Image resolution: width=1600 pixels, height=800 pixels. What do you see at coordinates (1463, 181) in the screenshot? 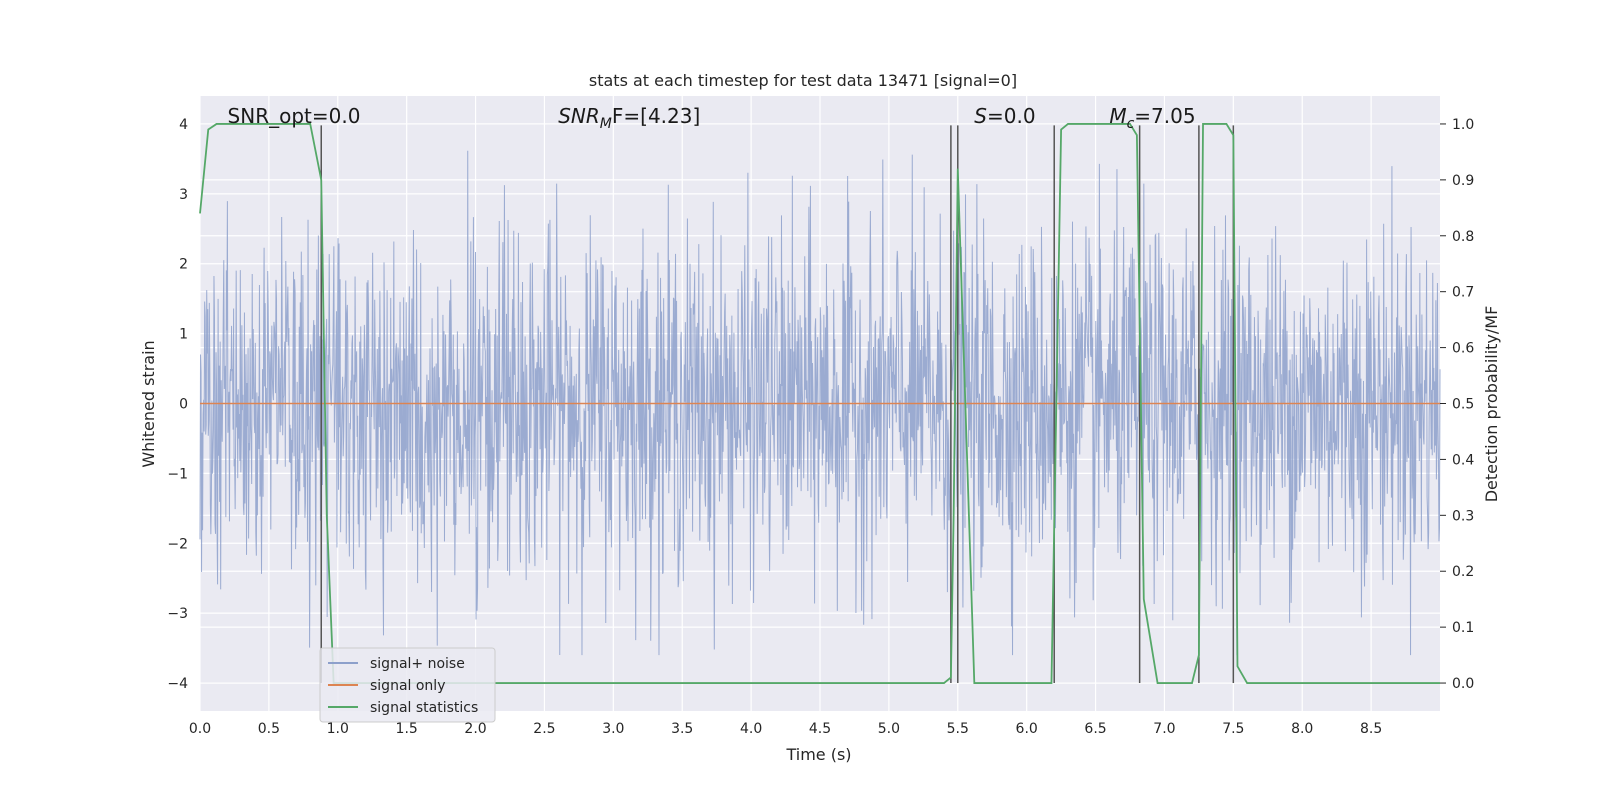
I see `y2-tick-label-1: 0.9` at bounding box center [1463, 181].